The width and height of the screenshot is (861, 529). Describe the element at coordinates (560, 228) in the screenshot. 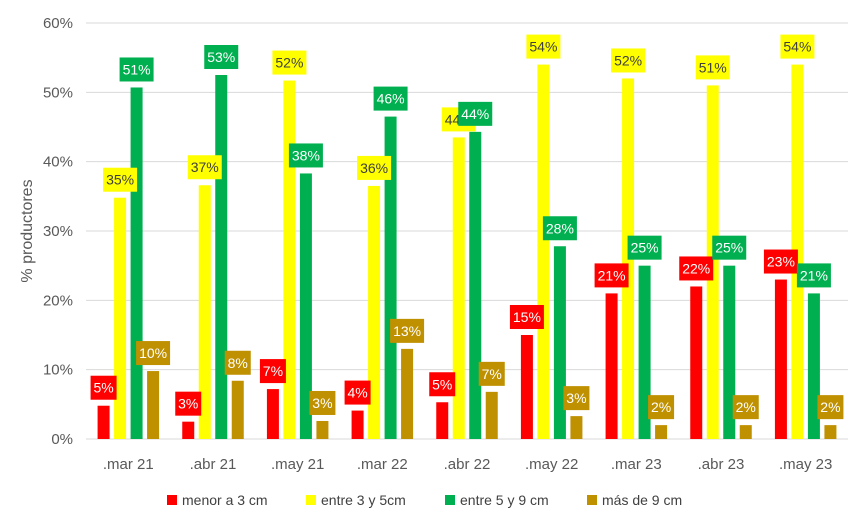

I see `svg-text: 28%` at that location.